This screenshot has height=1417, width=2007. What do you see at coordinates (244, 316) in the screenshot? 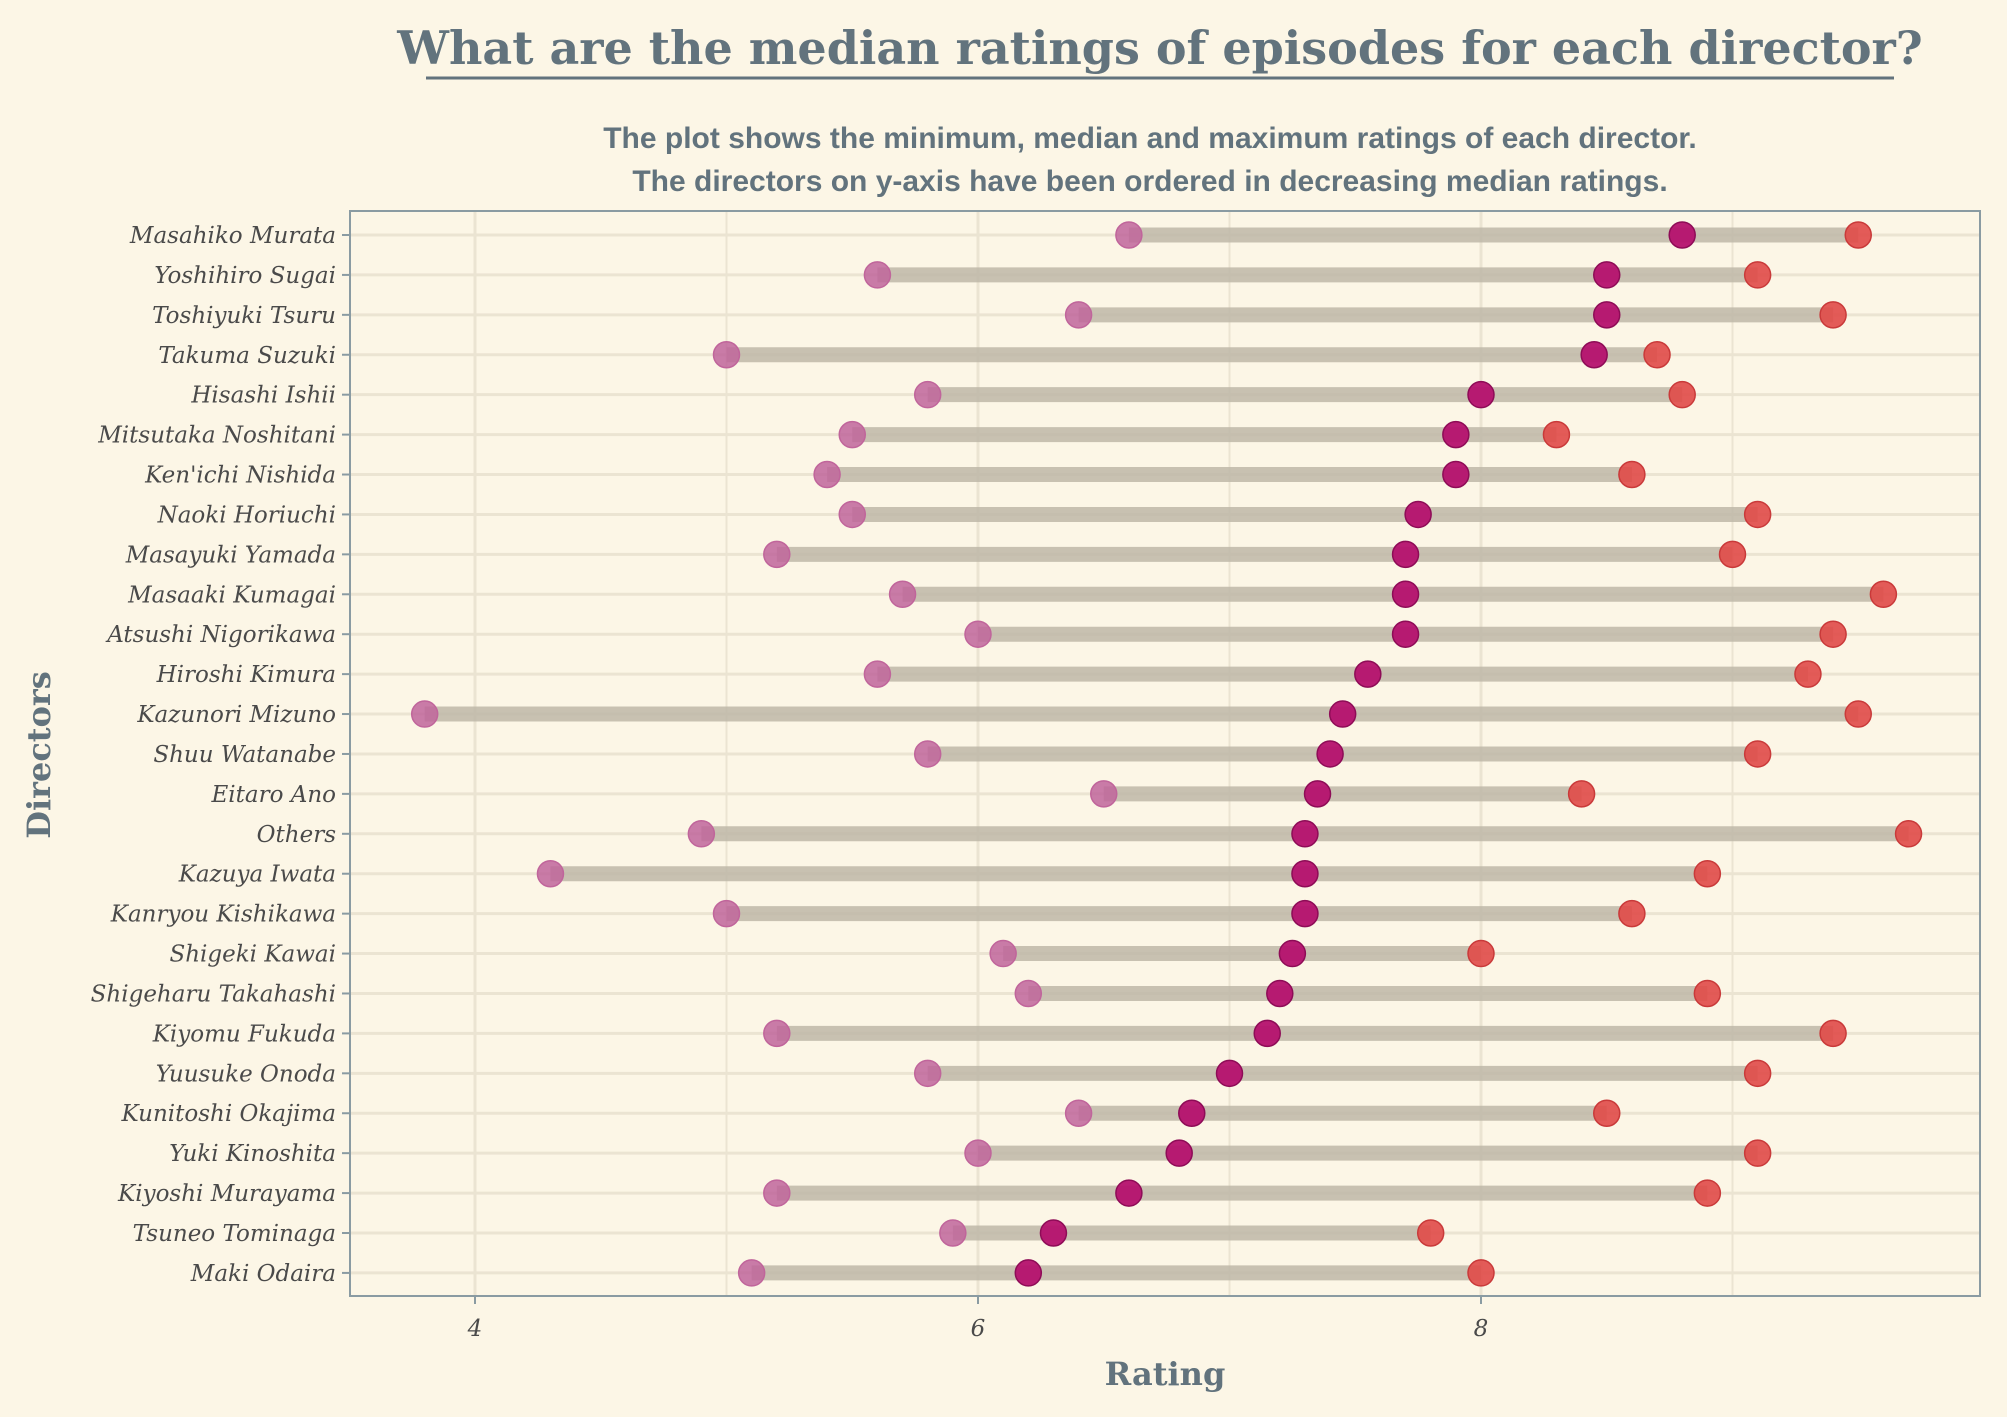
I see `y-tick-label: Toshiyuki Tsuru` at bounding box center [244, 316].